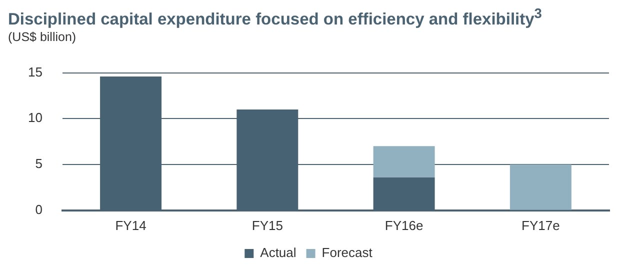  Describe the element at coordinates (404, 224) in the screenshot. I see `x-tick-label: FY16e` at that location.